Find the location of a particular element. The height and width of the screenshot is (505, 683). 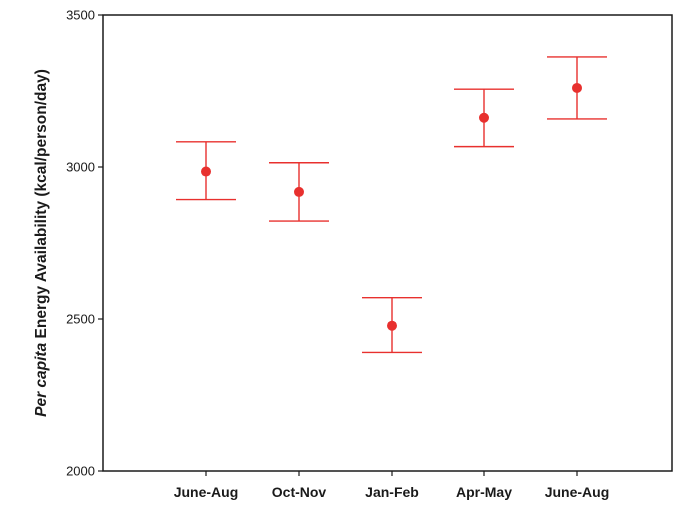

x-axis: June-Aug Oct-Nov Jan-Feb Apr-May June-Aug is located at coordinates (392, 485).